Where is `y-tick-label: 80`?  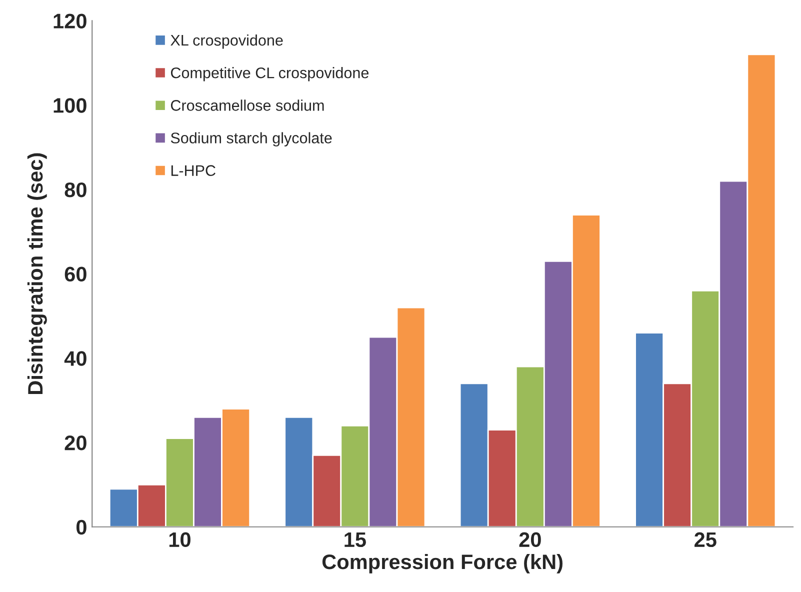 y-tick-label: 80 is located at coordinates (75, 190).